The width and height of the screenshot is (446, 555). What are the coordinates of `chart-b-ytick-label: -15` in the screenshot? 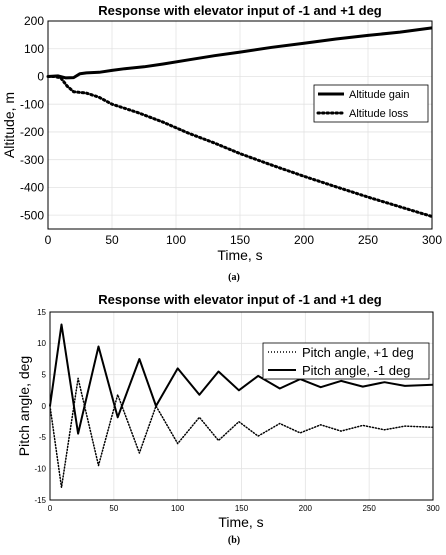 It's located at (40, 500).